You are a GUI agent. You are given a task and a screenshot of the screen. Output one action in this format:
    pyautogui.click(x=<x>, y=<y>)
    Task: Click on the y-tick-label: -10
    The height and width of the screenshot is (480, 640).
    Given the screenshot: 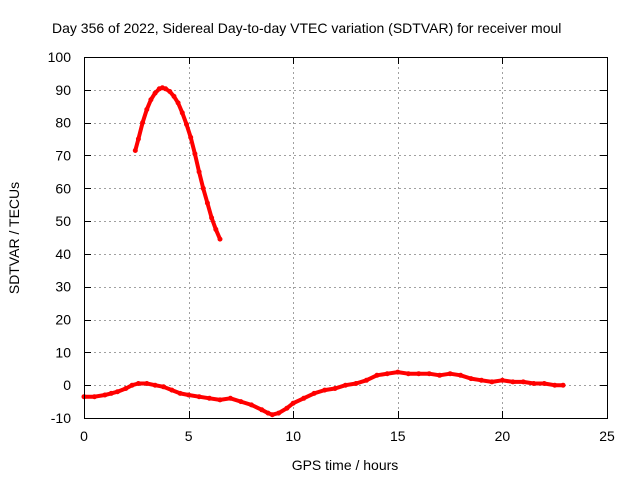 What is the action you would take?
    pyautogui.click(x=61, y=418)
    